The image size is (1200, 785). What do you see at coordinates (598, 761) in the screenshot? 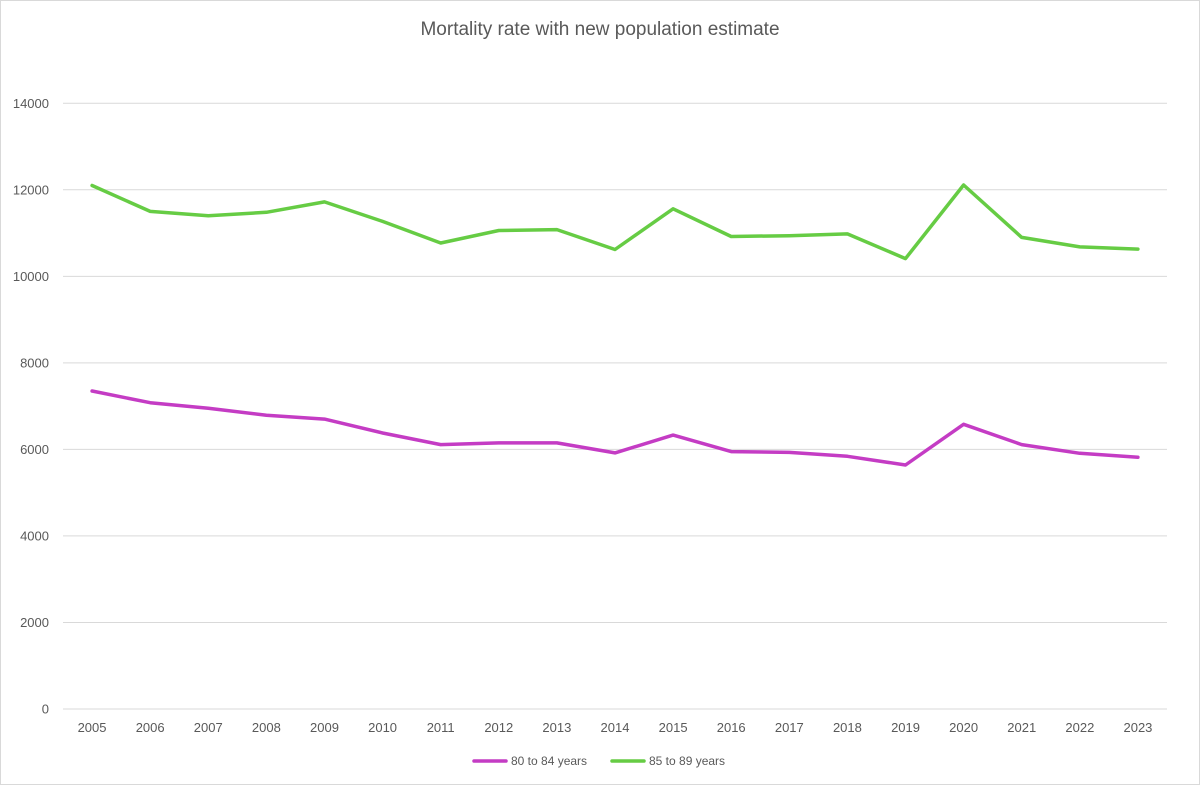
I see `legend: 80 to 84 years 85 to 89 years` at bounding box center [598, 761].